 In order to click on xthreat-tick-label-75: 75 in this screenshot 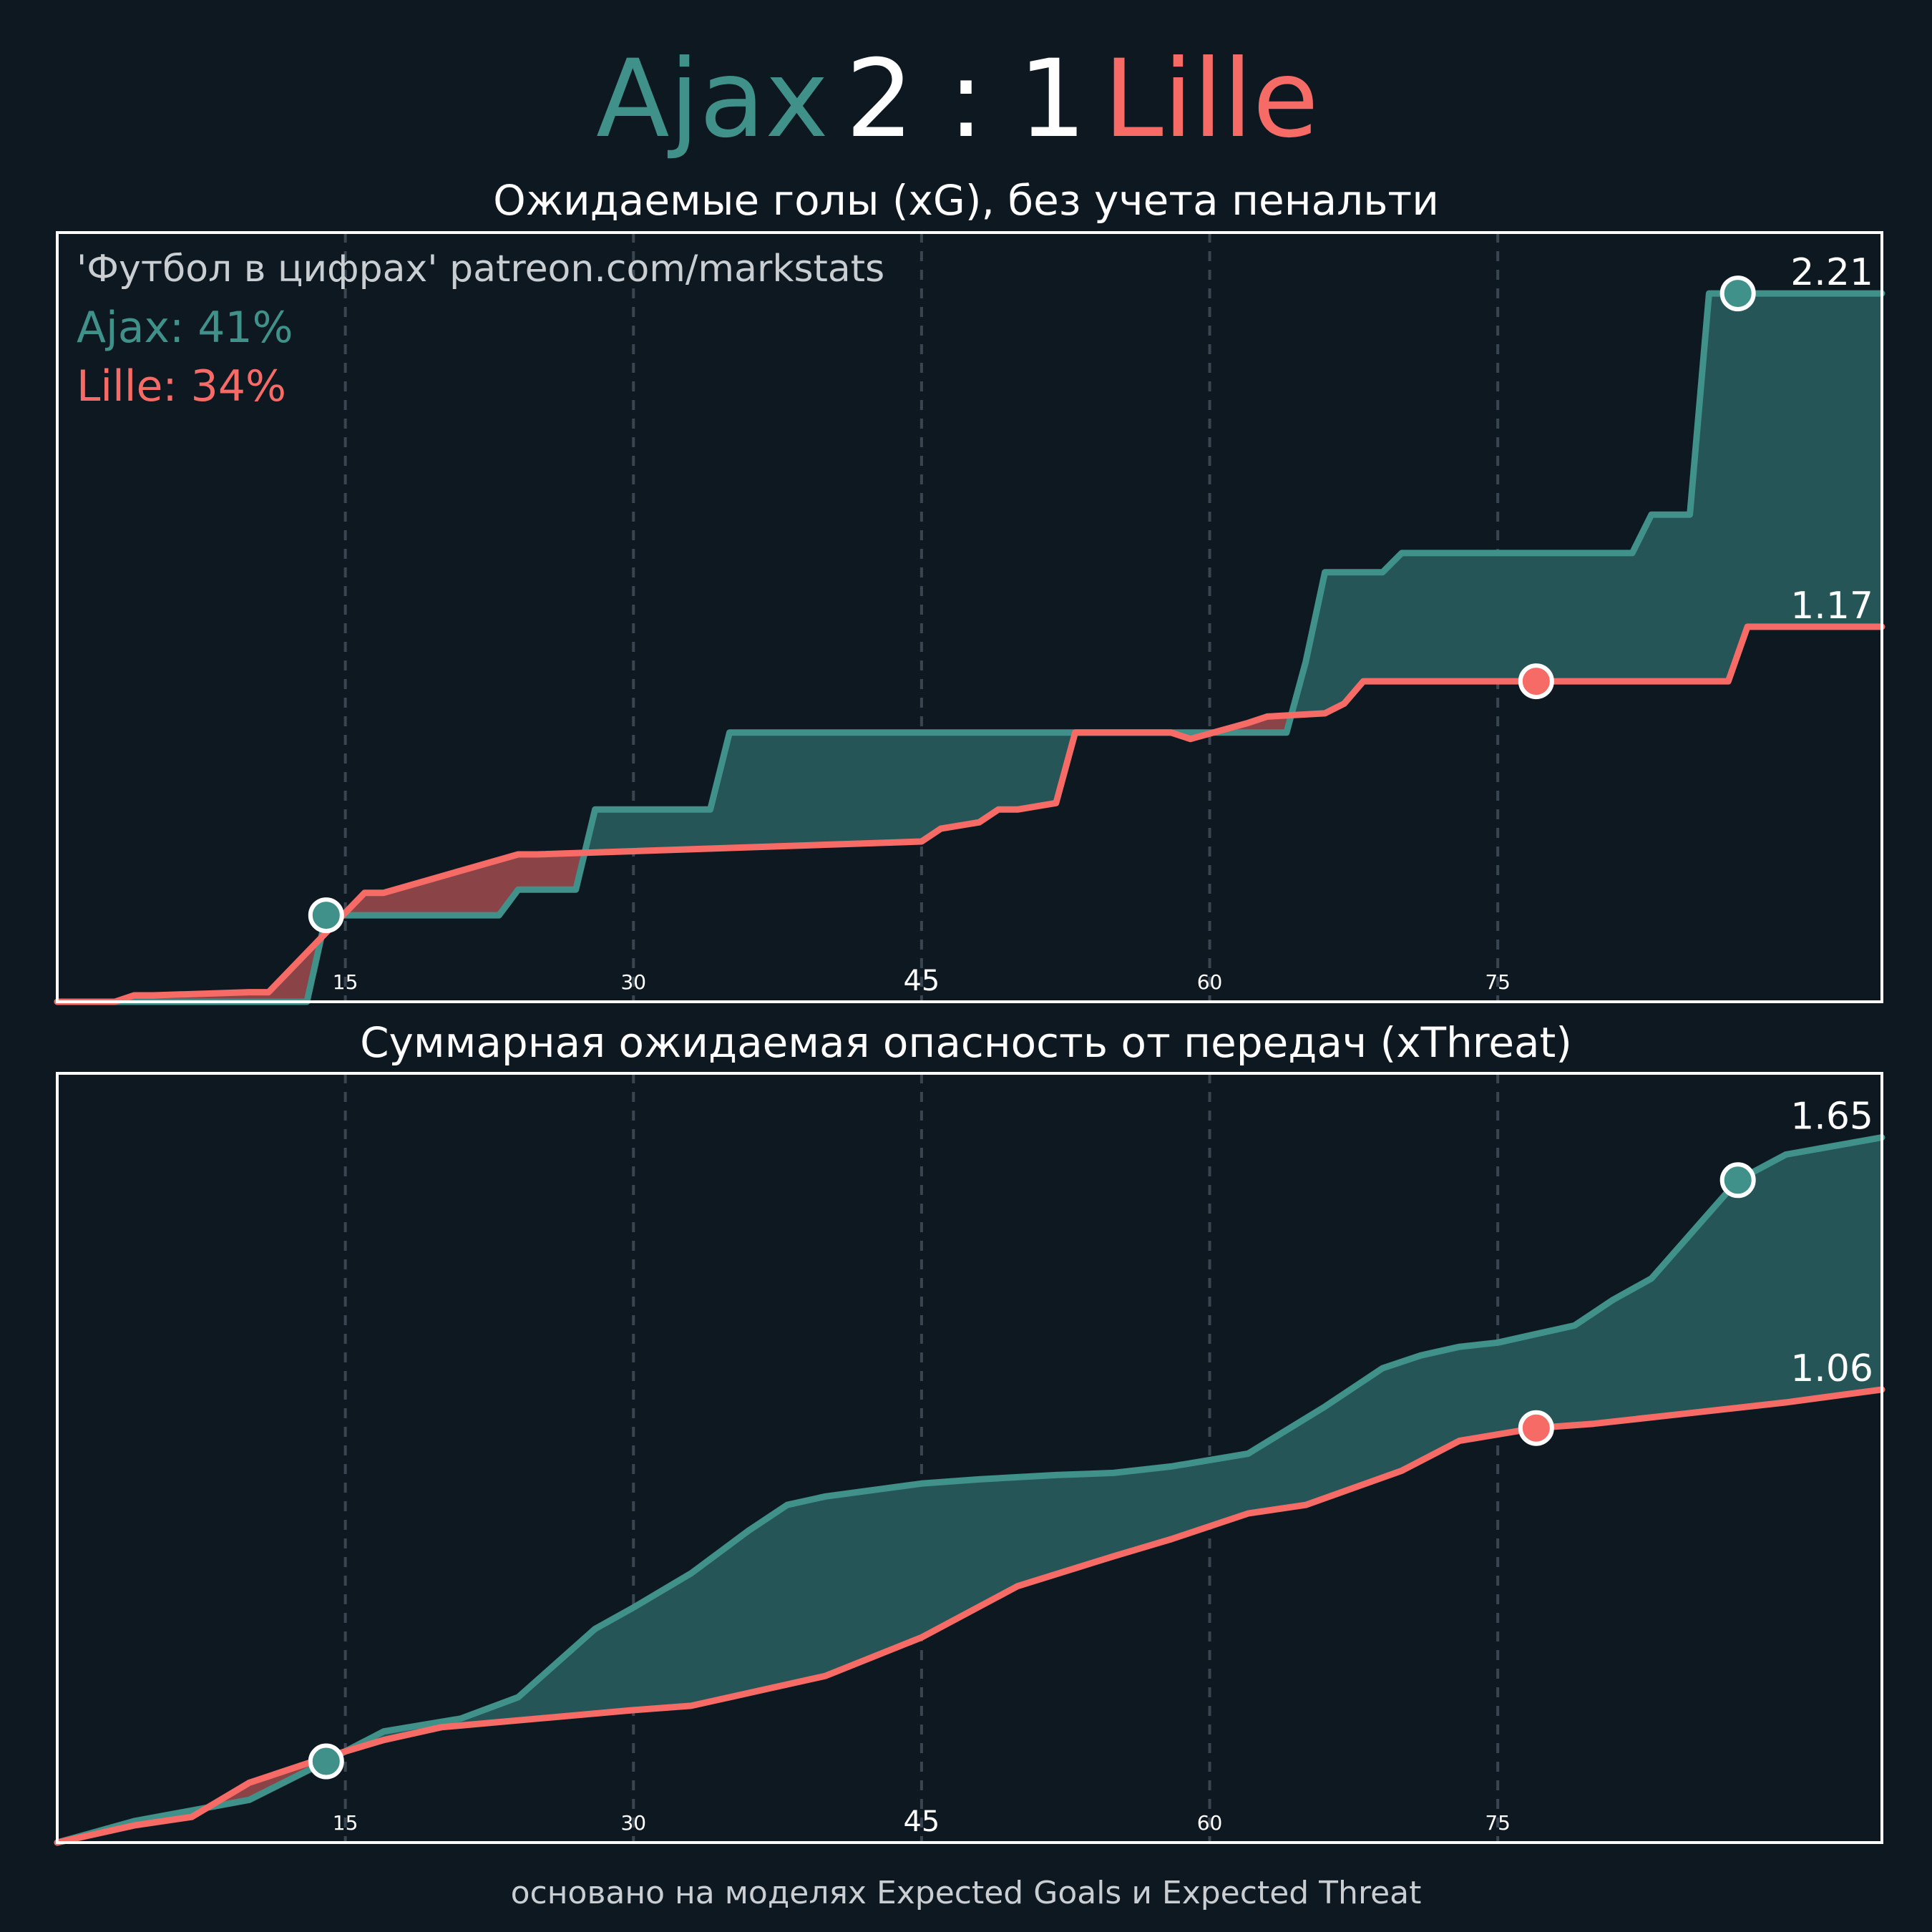, I will do `click(1498, 1823)`.